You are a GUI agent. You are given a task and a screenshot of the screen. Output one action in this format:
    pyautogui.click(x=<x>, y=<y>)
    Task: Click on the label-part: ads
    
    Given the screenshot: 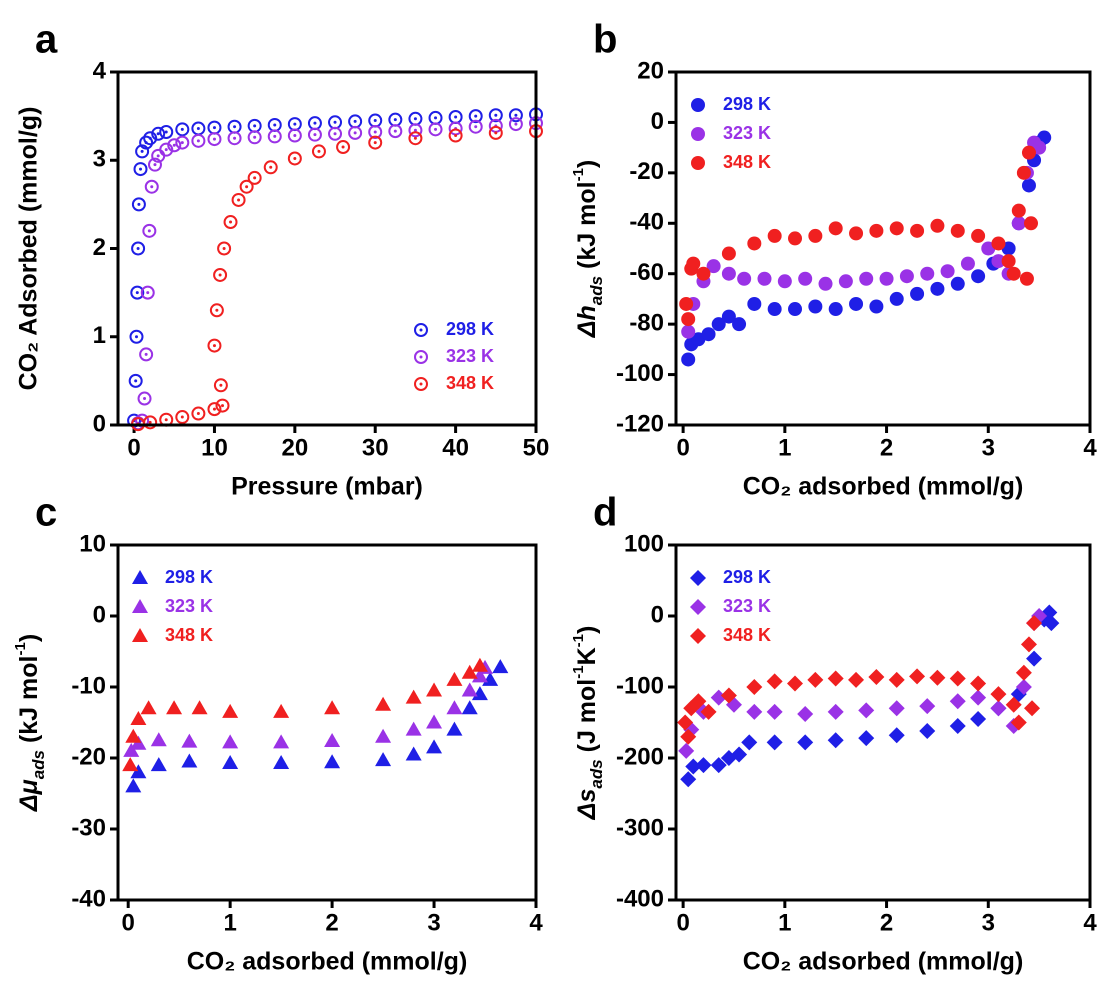 What is the action you would take?
    pyautogui.click(x=596, y=290)
    